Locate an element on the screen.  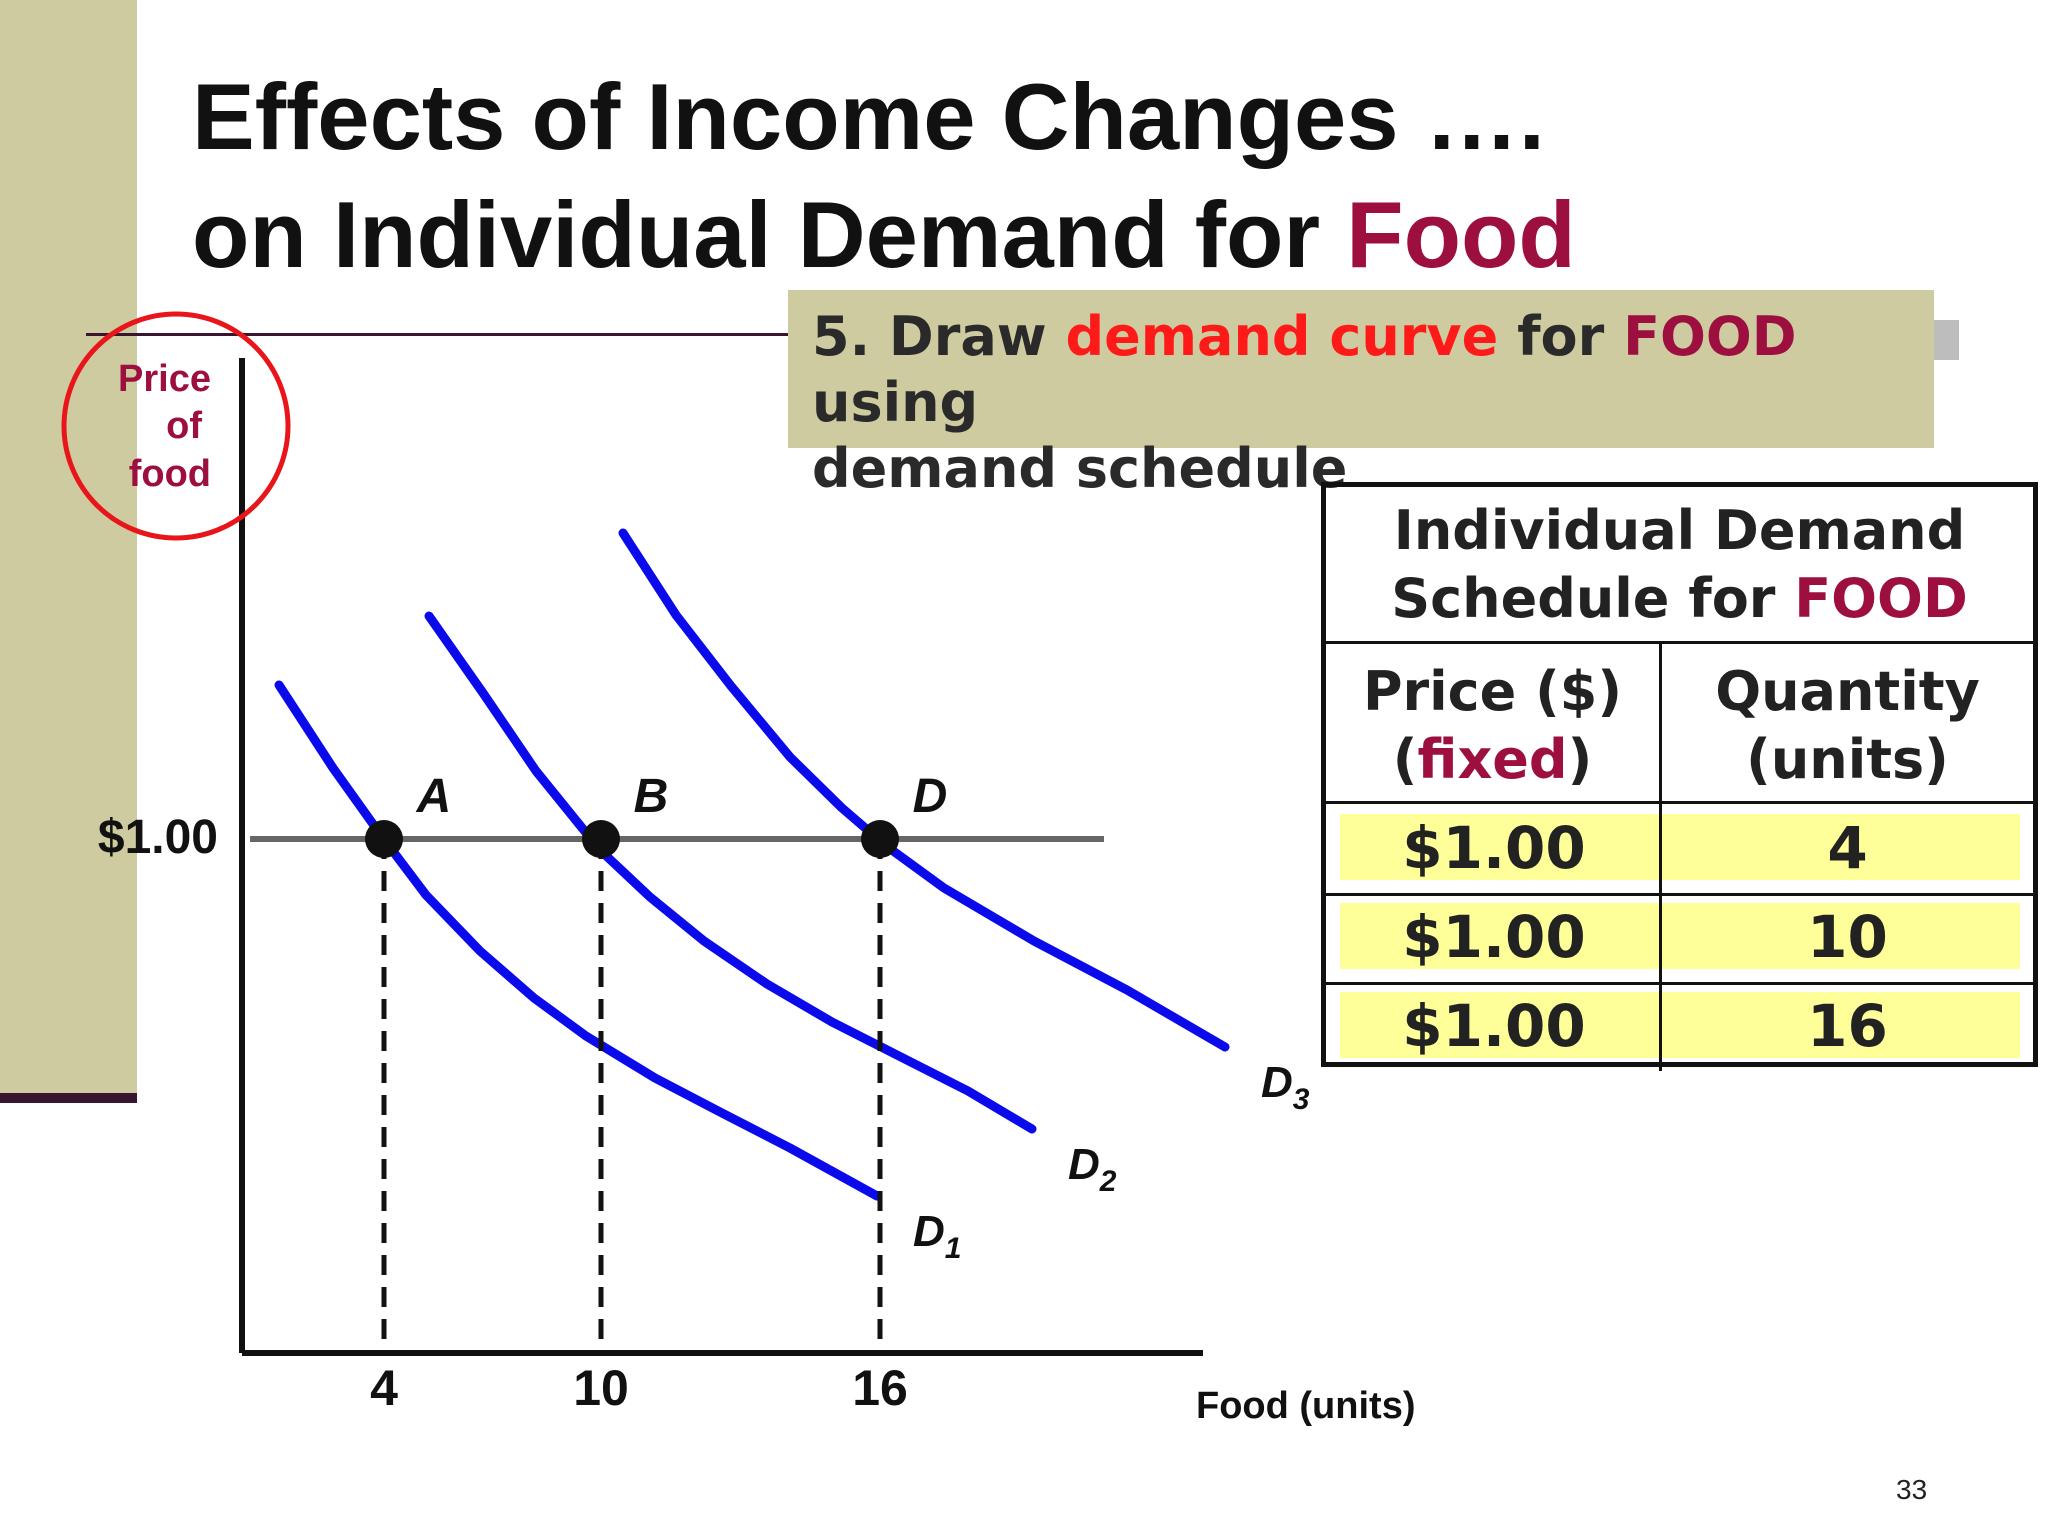
series-label-d2: D2 is located at coordinates (1092, 1169).